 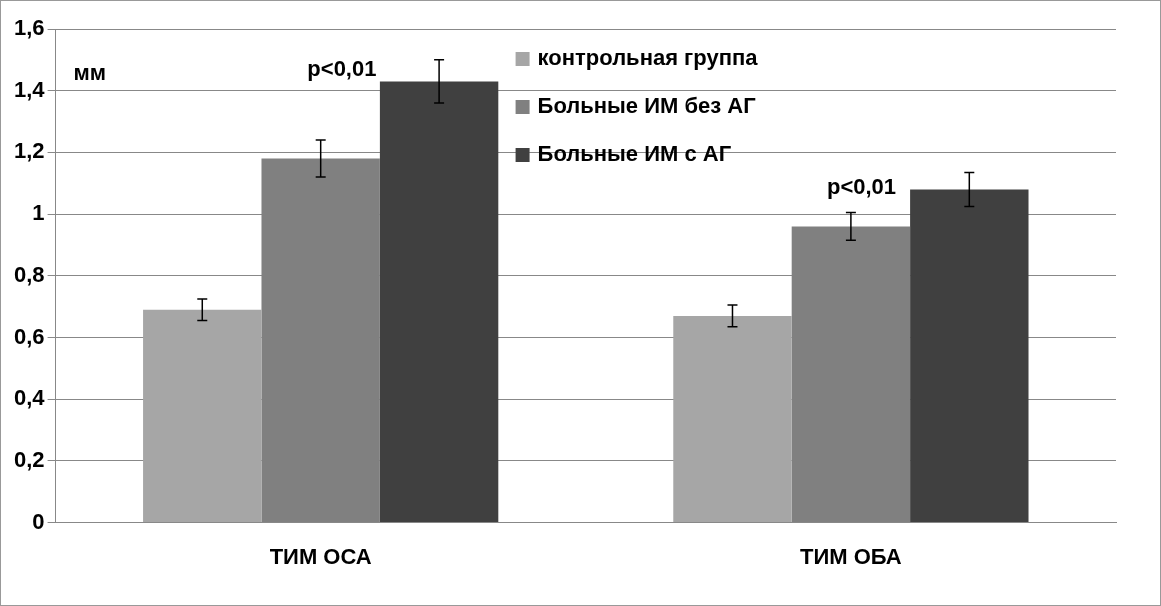 What do you see at coordinates (648, 58) in the screenshot?
I see `legend-label: контрольная группа` at bounding box center [648, 58].